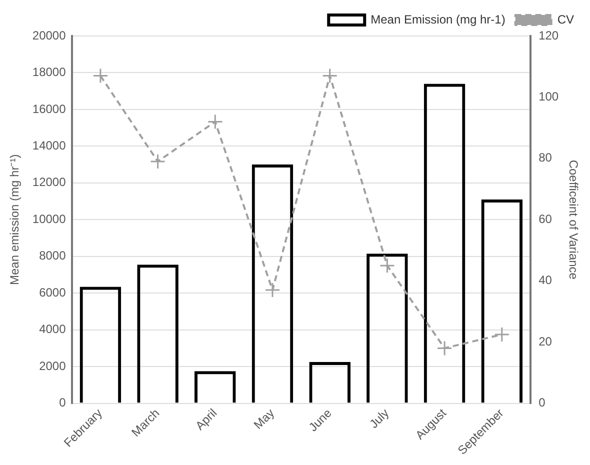  Describe the element at coordinates (548, 35) in the screenshot. I see `y2-tick-label: 120` at that location.